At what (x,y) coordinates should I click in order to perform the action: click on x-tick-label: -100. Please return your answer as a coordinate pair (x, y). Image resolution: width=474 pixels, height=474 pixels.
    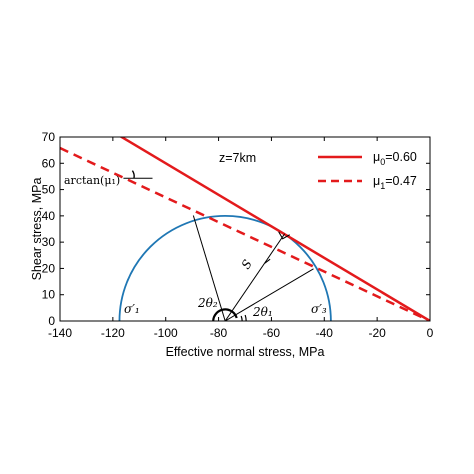
    Looking at the image, I should click on (166, 333).